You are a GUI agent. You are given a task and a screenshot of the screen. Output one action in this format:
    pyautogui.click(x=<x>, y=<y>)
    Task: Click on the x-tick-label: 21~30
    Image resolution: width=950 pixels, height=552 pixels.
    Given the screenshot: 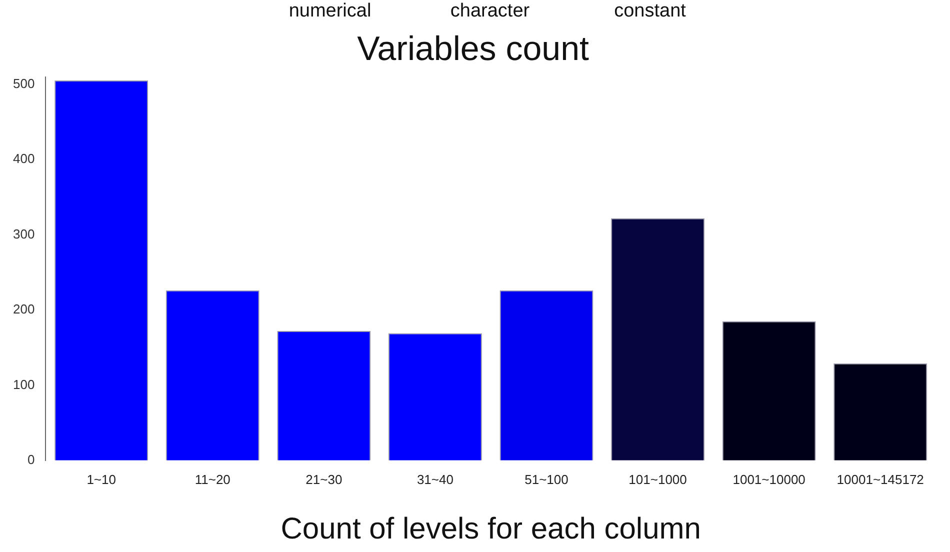 What is the action you would take?
    pyautogui.click(x=324, y=479)
    